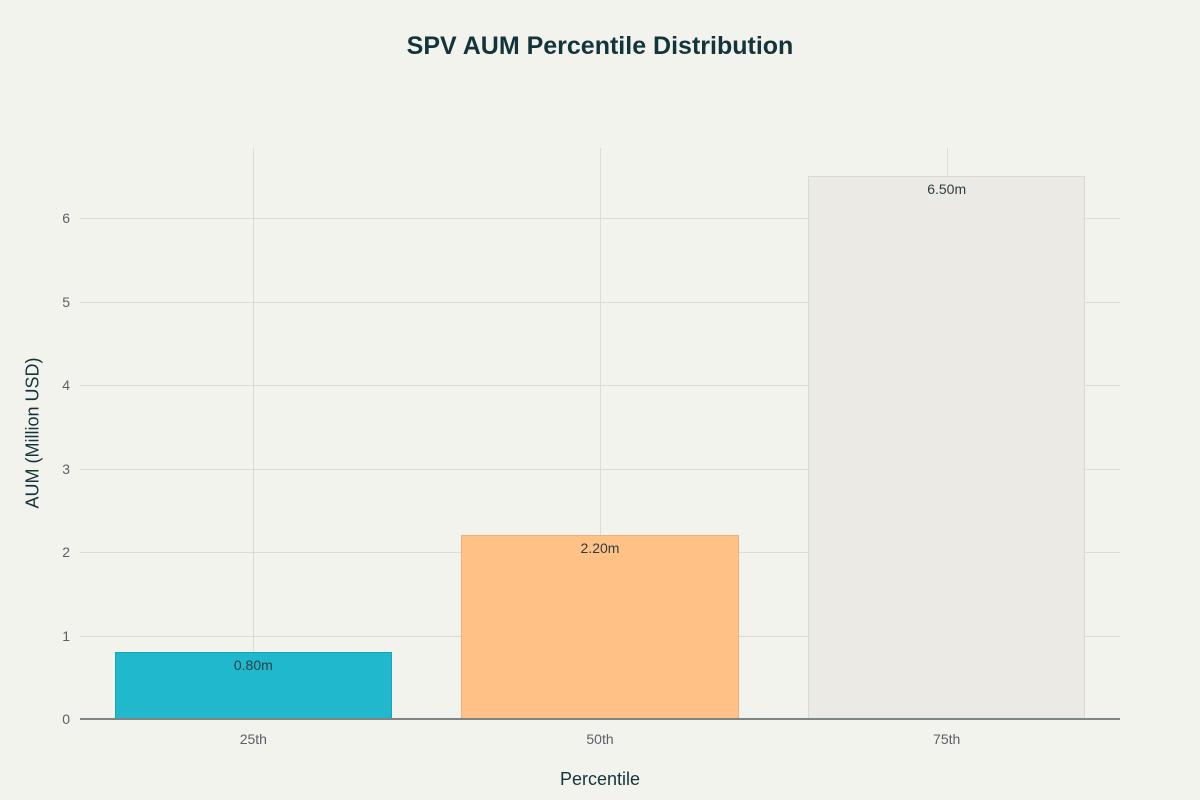 The height and width of the screenshot is (800, 1200). Describe the element at coordinates (66, 385) in the screenshot. I see `y-tick-label: 4` at that location.